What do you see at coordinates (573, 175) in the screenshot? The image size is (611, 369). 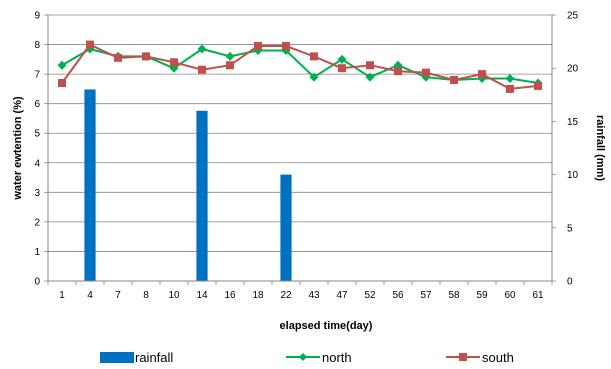 I see `y-right-tick-label: 10` at bounding box center [573, 175].